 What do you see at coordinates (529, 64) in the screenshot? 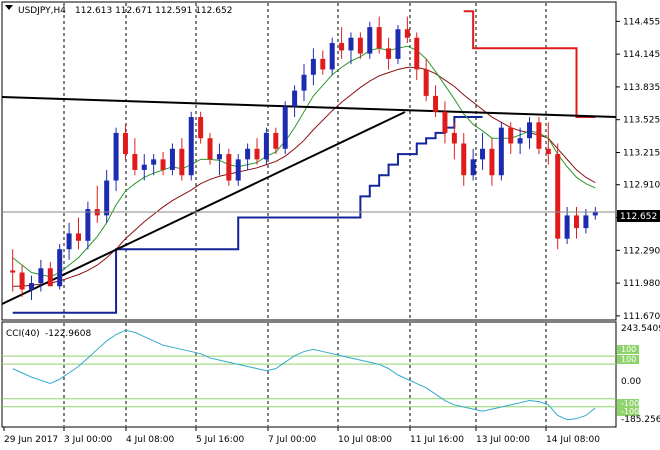
I see `stop-line-red` at bounding box center [529, 64].